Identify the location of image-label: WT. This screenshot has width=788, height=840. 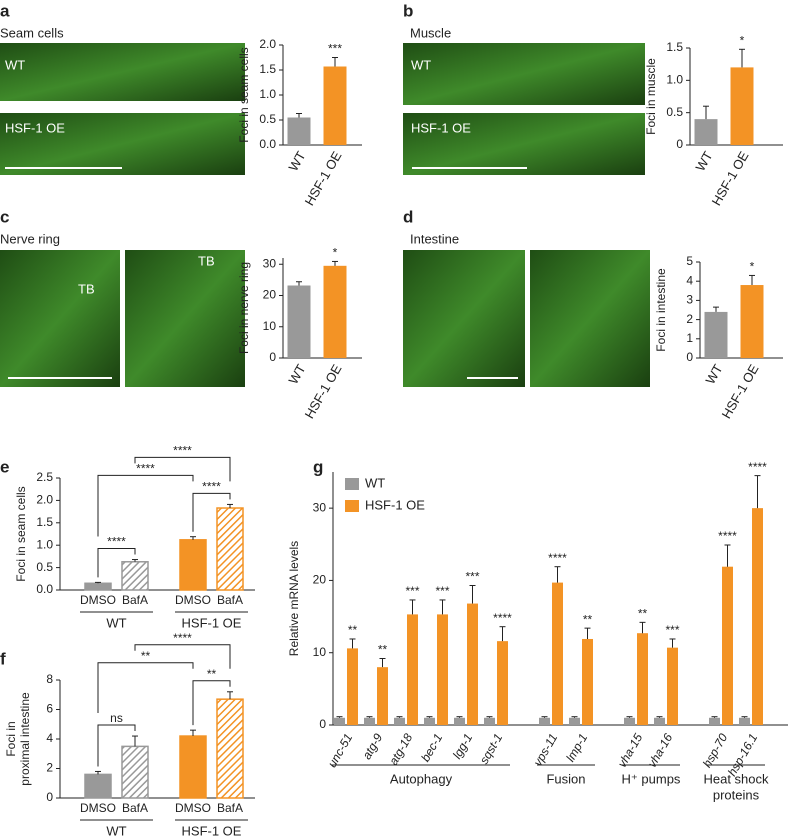
(421, 64).